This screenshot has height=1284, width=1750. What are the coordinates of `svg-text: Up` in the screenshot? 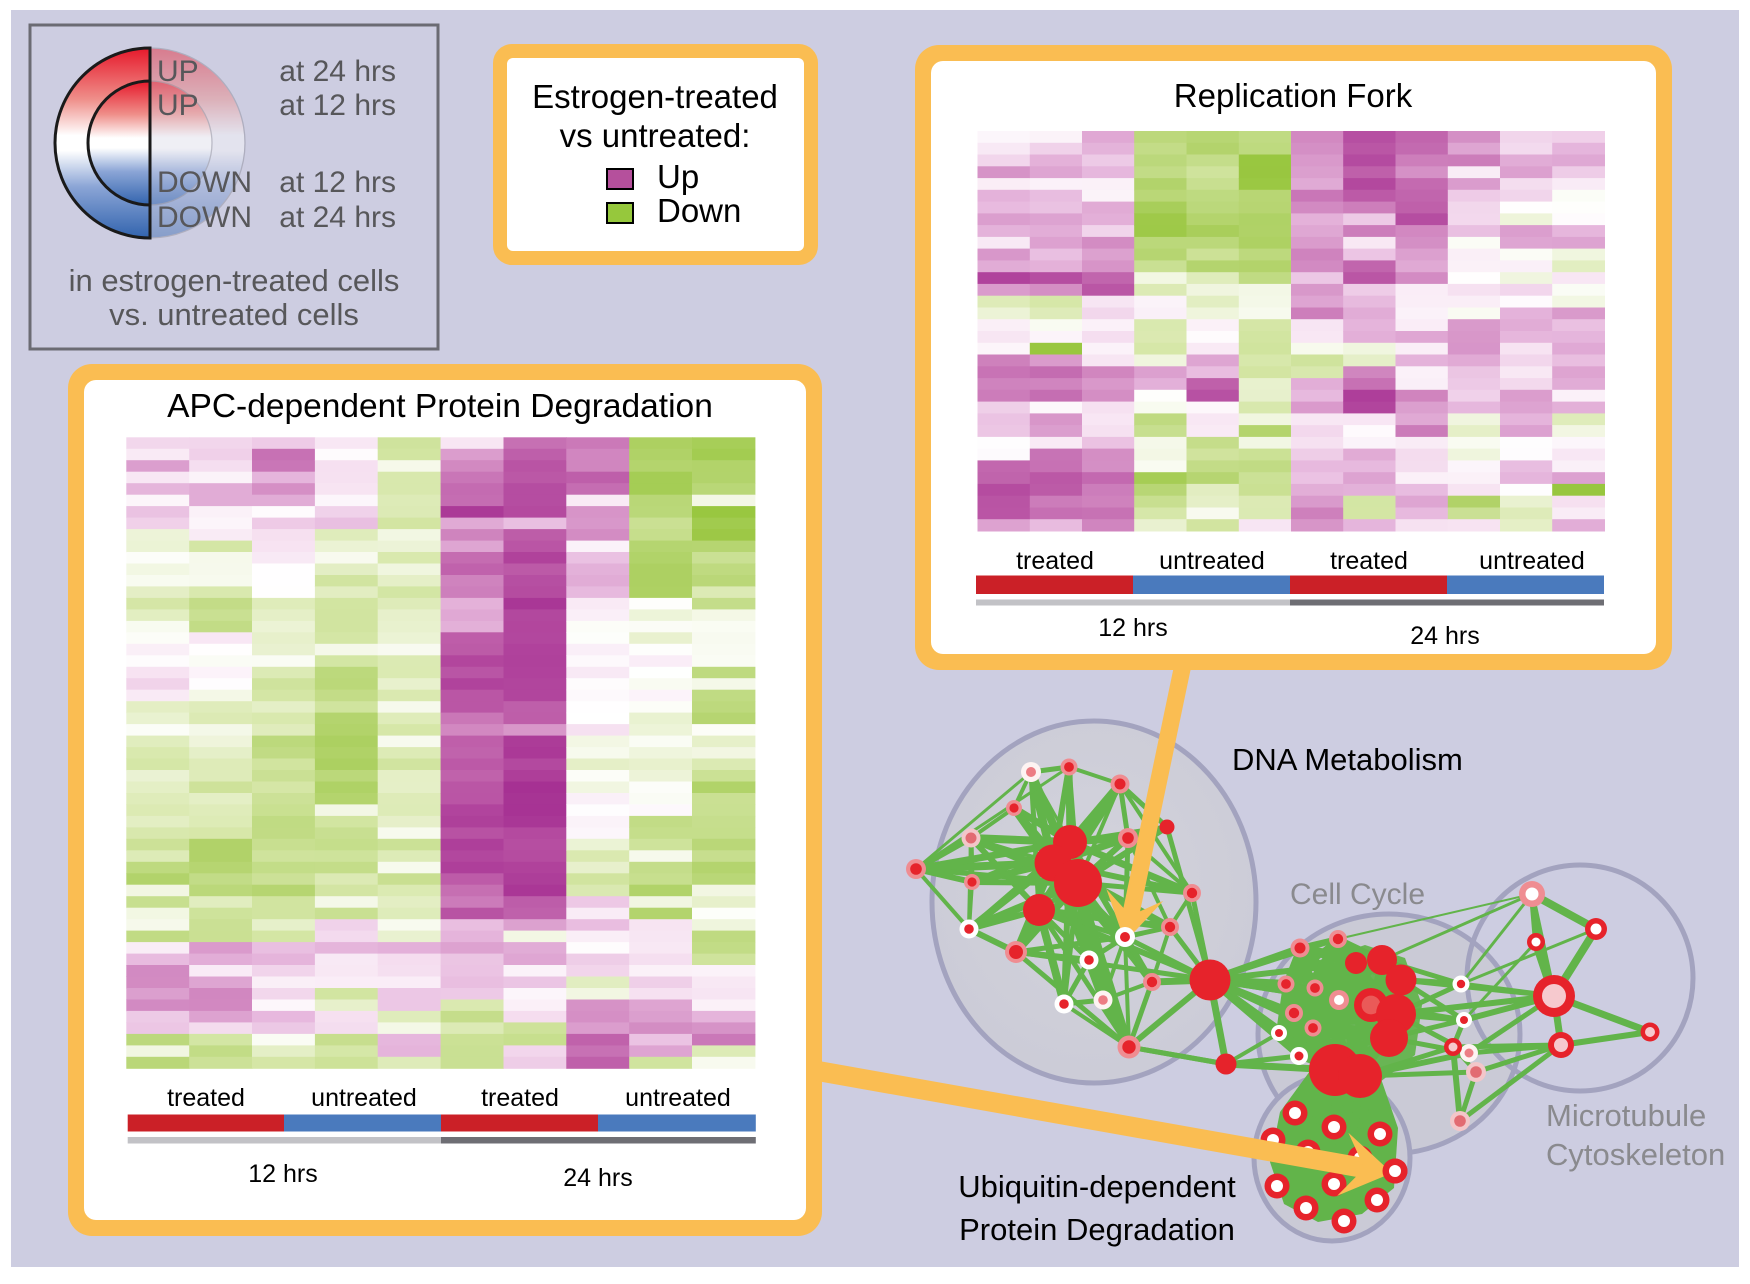 It's located at (678, 176).